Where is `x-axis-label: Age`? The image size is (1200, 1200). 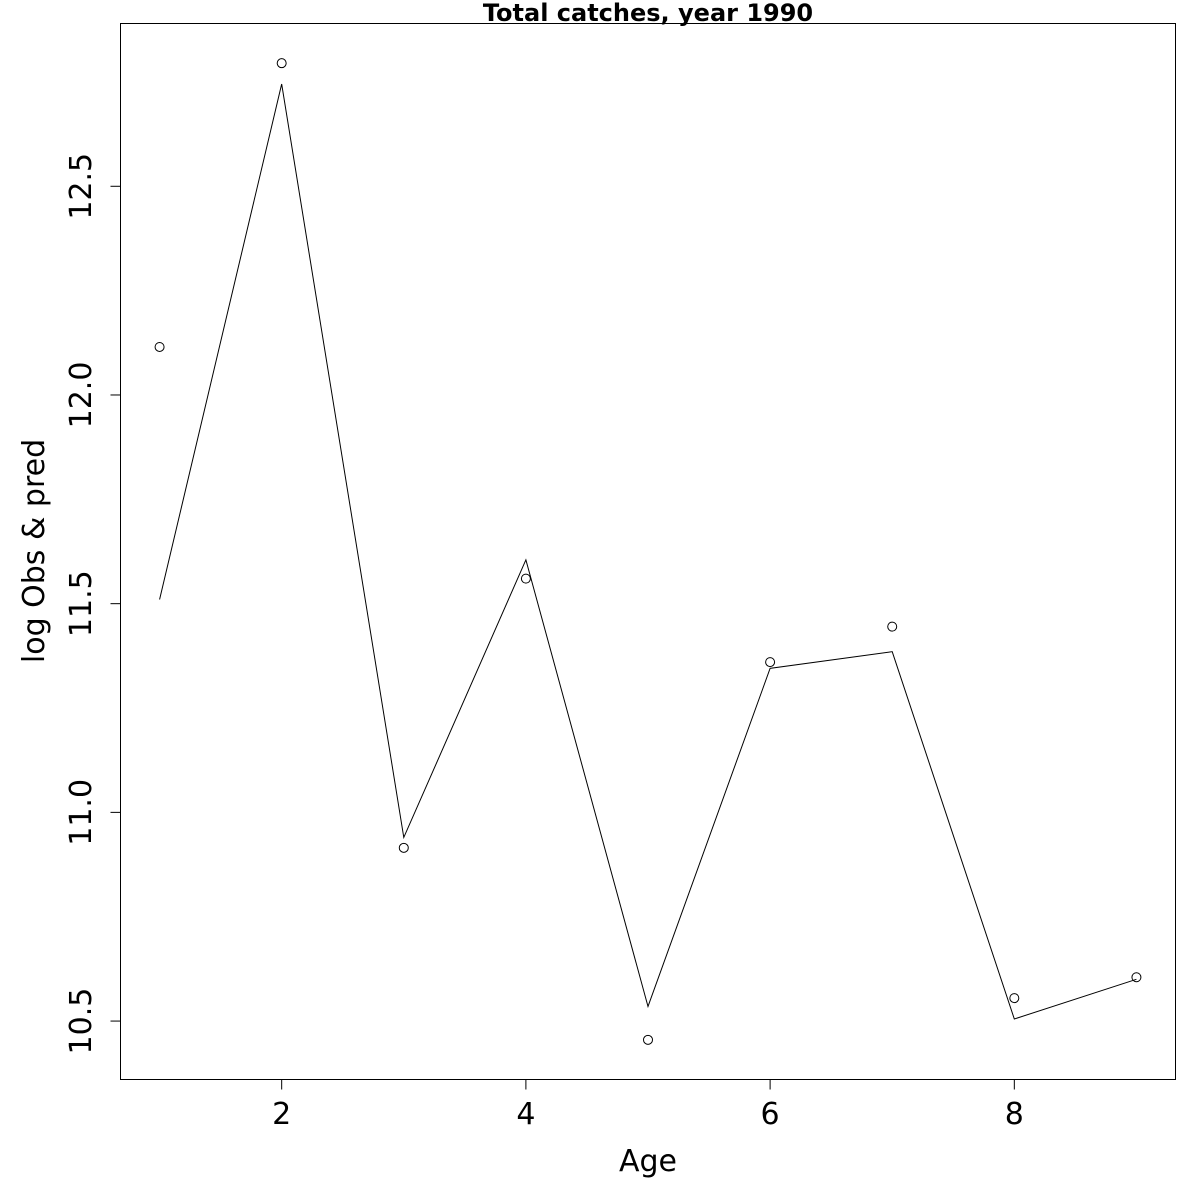
x-axis-label: Age is located at coordinates (648, 1161).